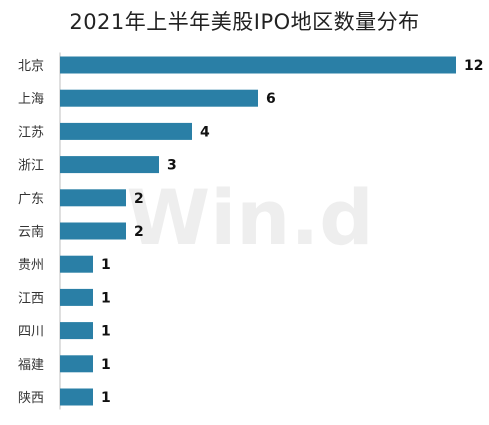  Describe the element at coordinates (31, 99) in the screenshot. I see `category-label-1: 上海` at that location.